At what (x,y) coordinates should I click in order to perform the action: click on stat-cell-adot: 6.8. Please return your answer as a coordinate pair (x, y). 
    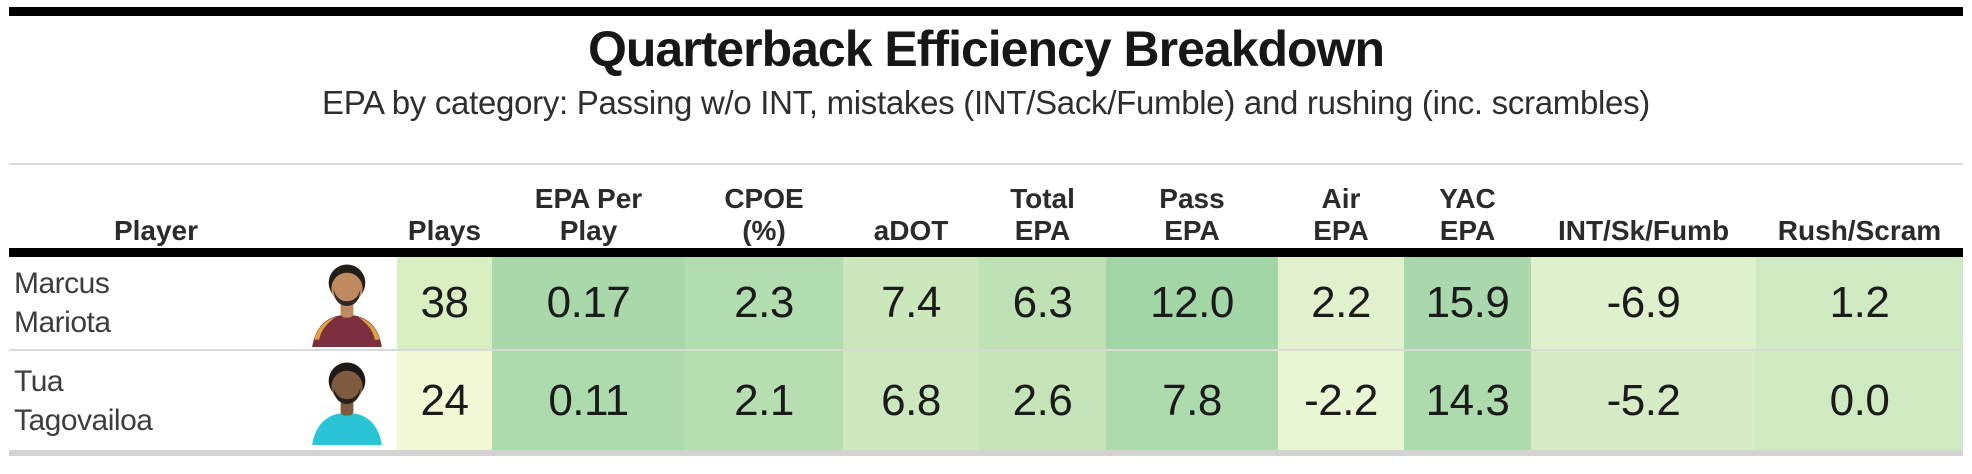
    Looking at the image, I should click on (911, 403).